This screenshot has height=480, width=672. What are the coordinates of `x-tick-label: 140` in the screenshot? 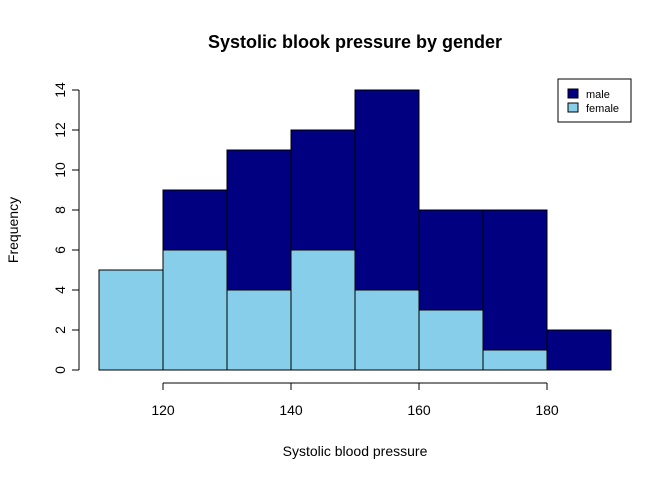 It's located at (291, 410).